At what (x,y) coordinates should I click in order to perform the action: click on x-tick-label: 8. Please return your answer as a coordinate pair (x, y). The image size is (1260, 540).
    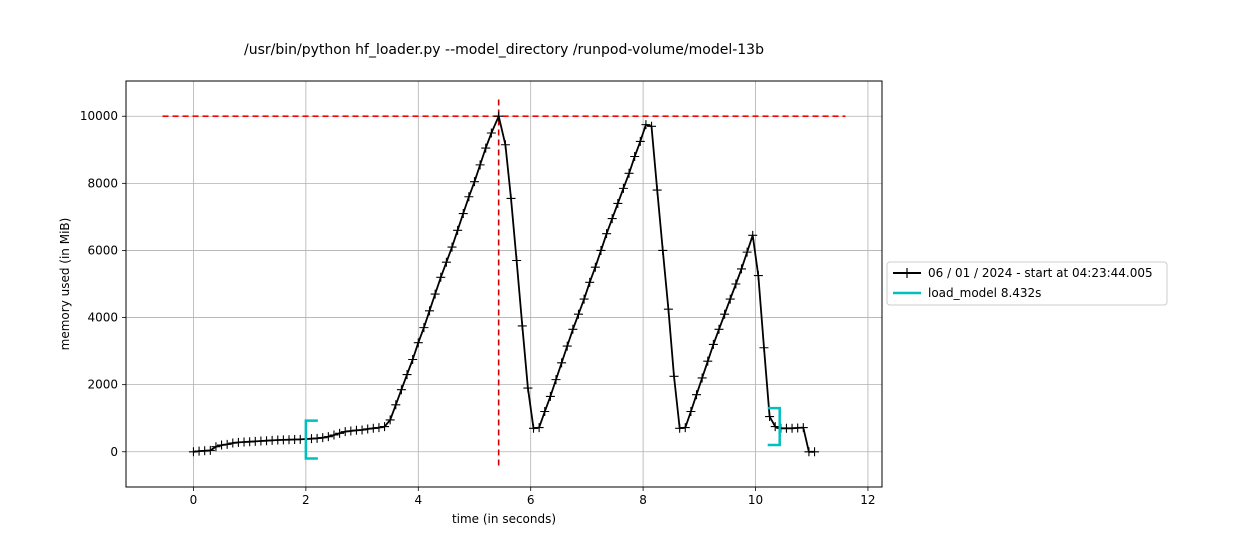
    Looking at the image, I should click on (643, 500).